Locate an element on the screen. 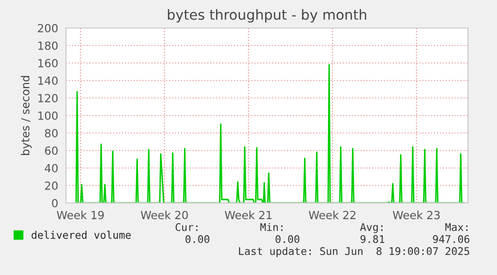 The width and height of the screenshot is (497, 275). y-tick-label: 120 is located at coordinates (48, 98).